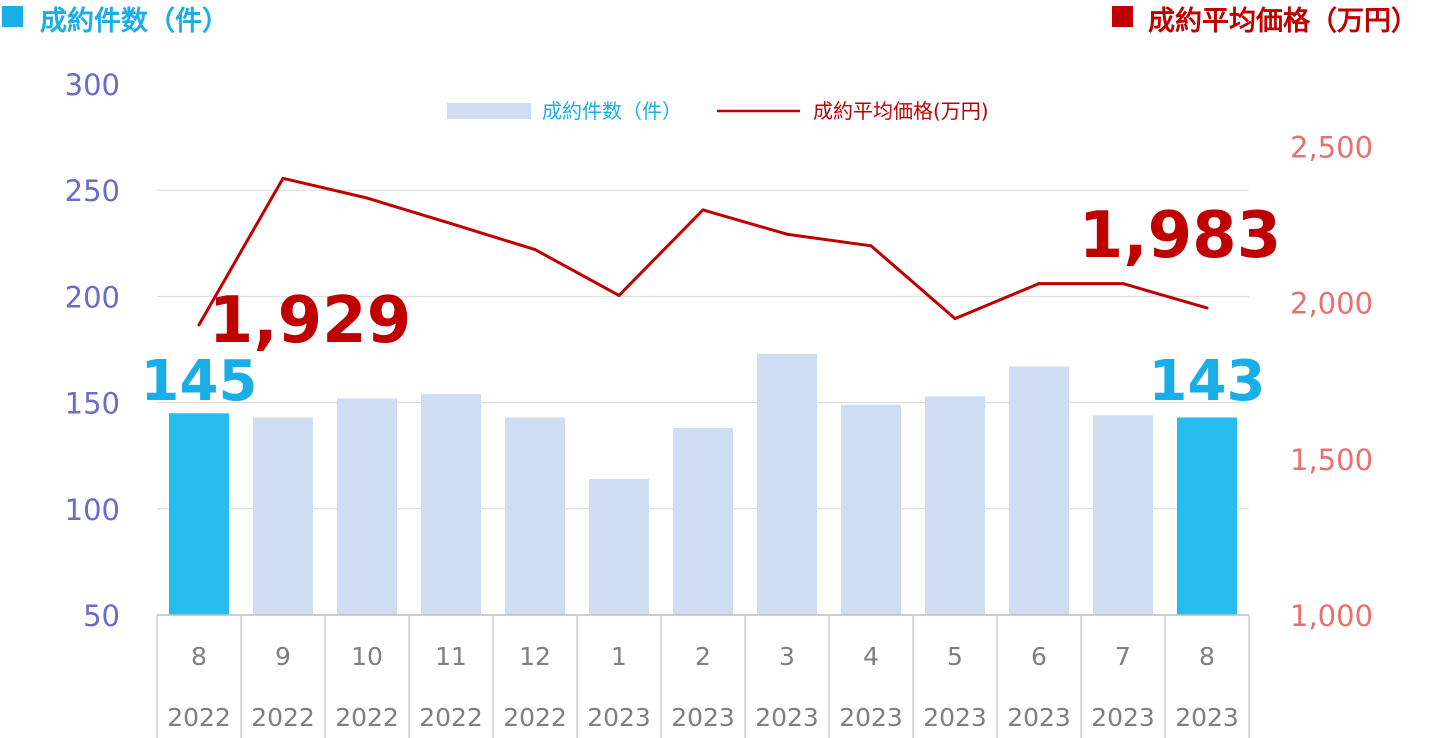  Describe the element at coordinates (1331, 304) in the screenshot. I see `right-axis-tick-label: 2,000` at that location.